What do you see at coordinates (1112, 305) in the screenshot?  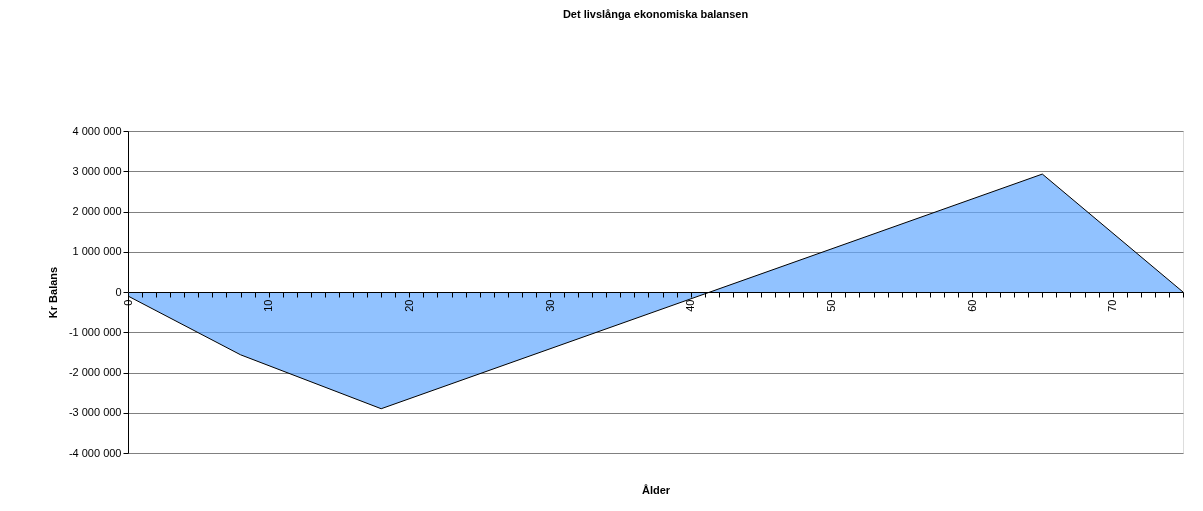 I see `x-tick-label: 70` at bounding box center [1112, 305].